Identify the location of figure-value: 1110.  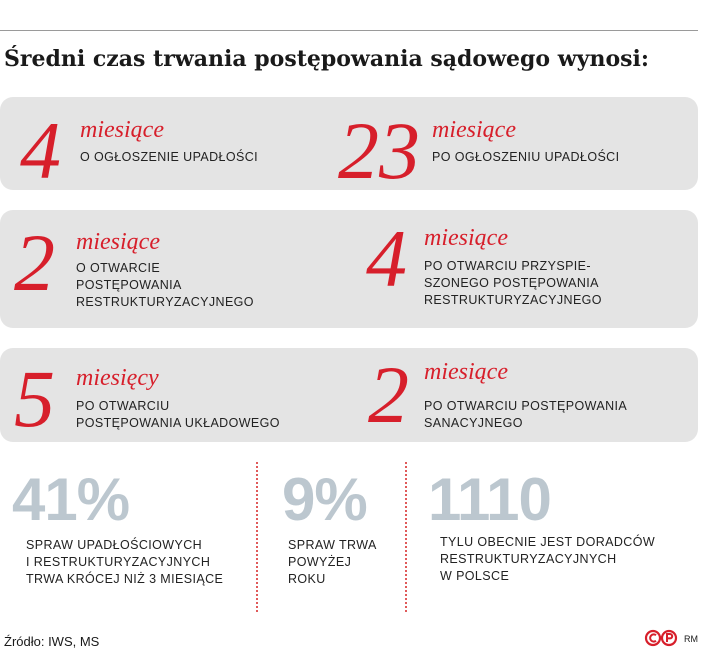
(490, 499).